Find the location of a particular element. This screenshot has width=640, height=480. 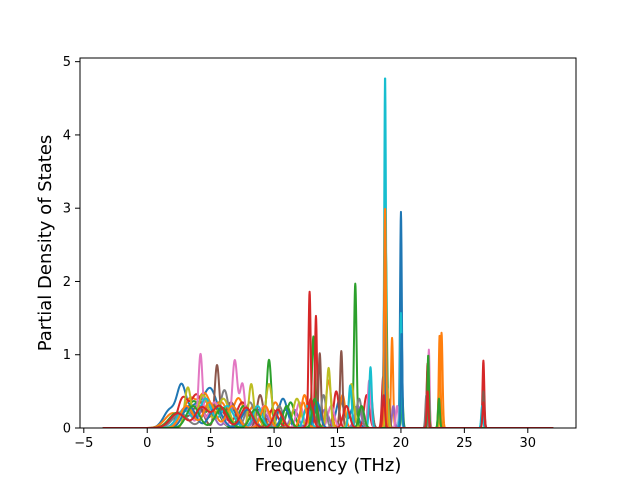

x-tick-label: 20 is located at coordinates (401, 443).